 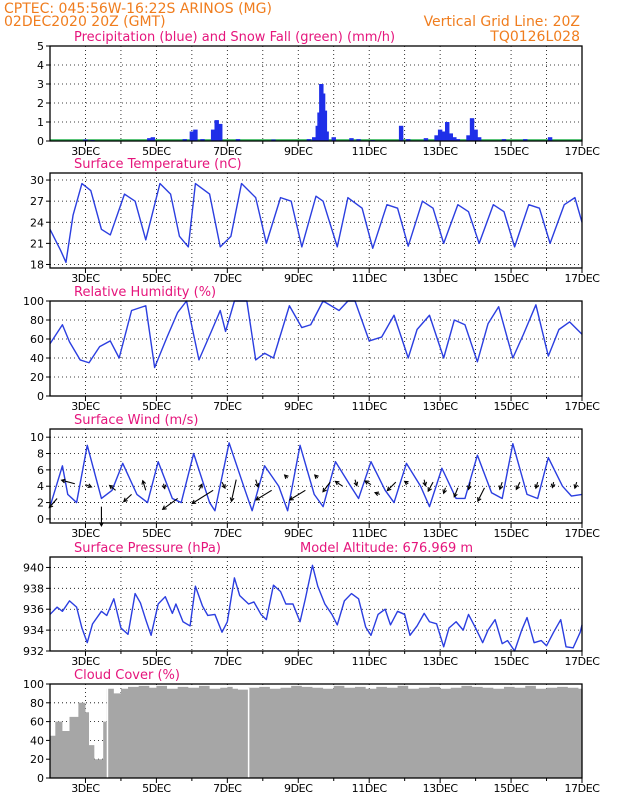 I want to click on y-tick-label: 934, so click(x=33, y=630).